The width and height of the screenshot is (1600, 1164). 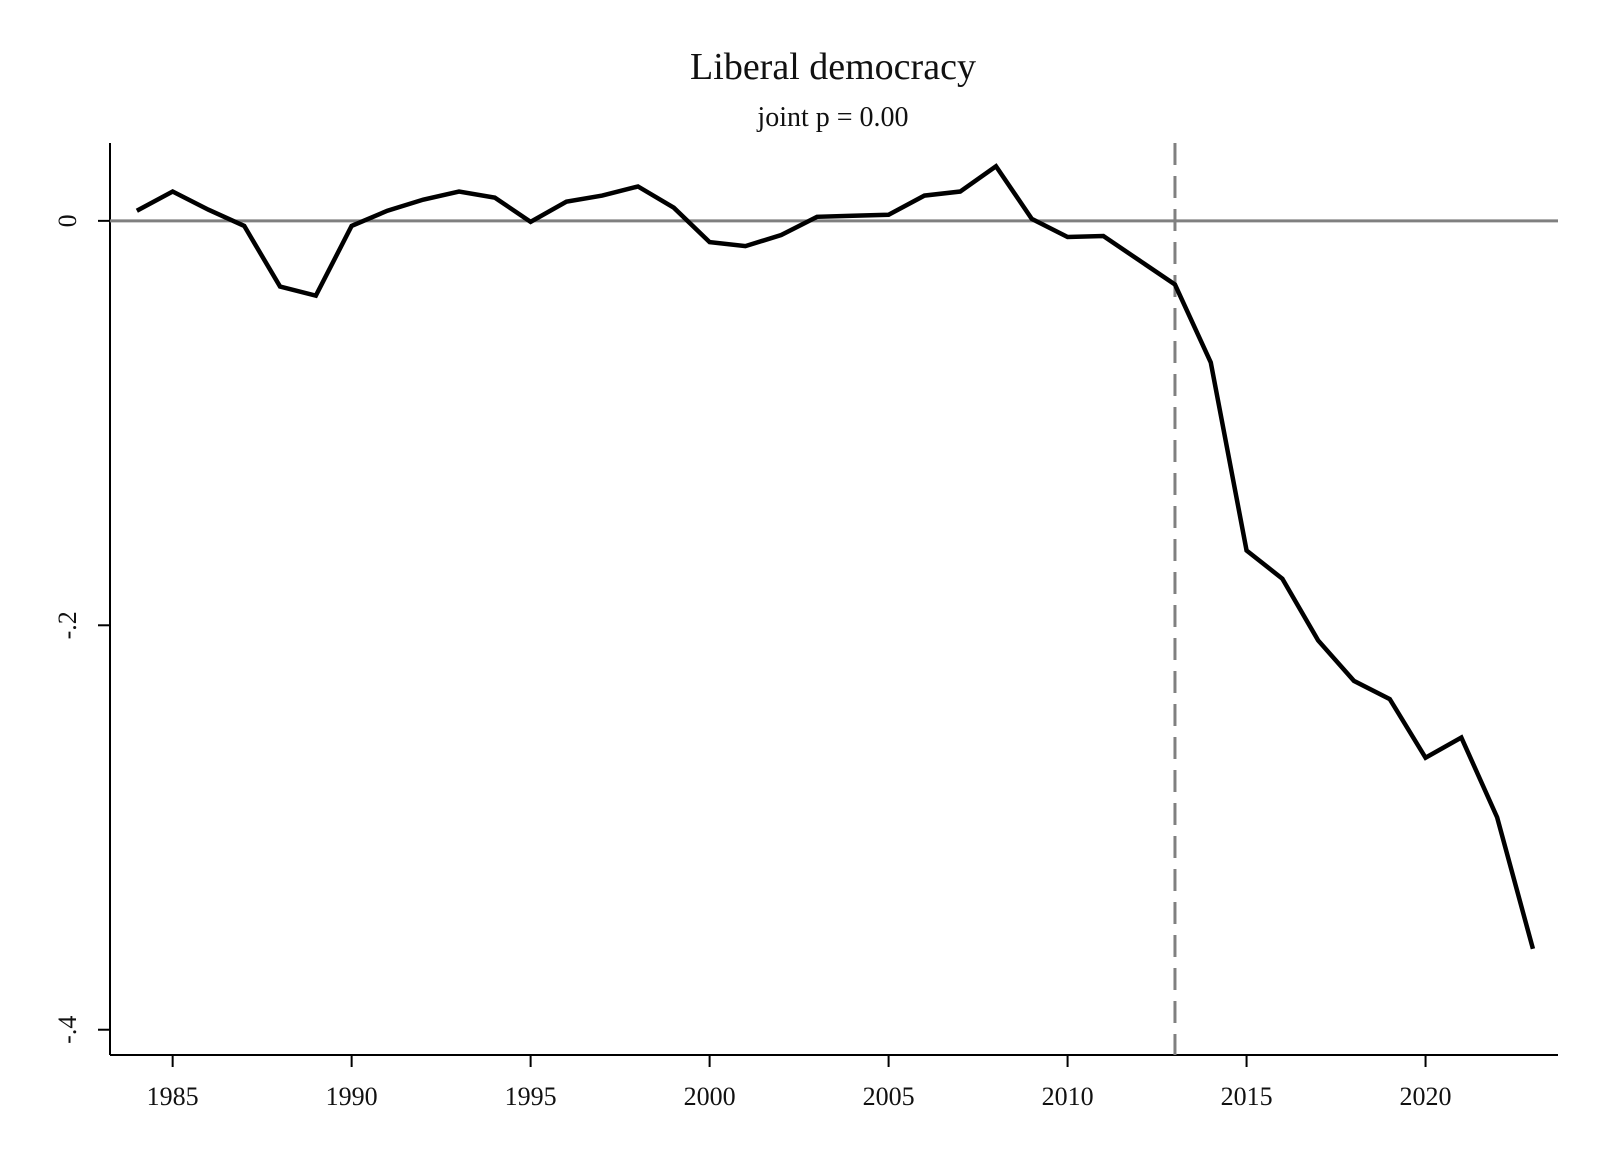 I want to click on x-tick-label: 1995, so click(x=531, y=1096).